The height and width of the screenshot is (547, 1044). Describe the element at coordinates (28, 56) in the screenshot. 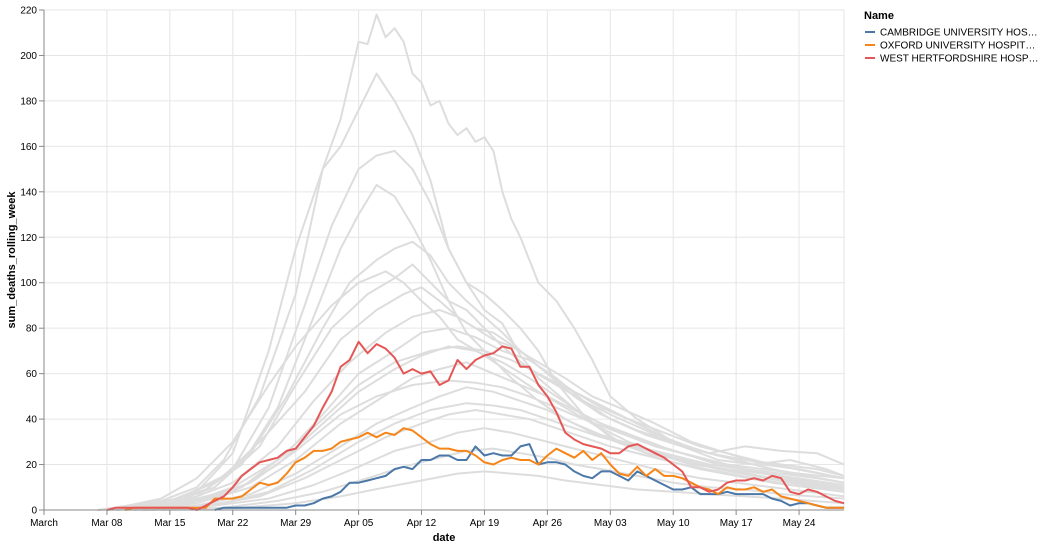

I see `y-tick-label: 200` at that location.